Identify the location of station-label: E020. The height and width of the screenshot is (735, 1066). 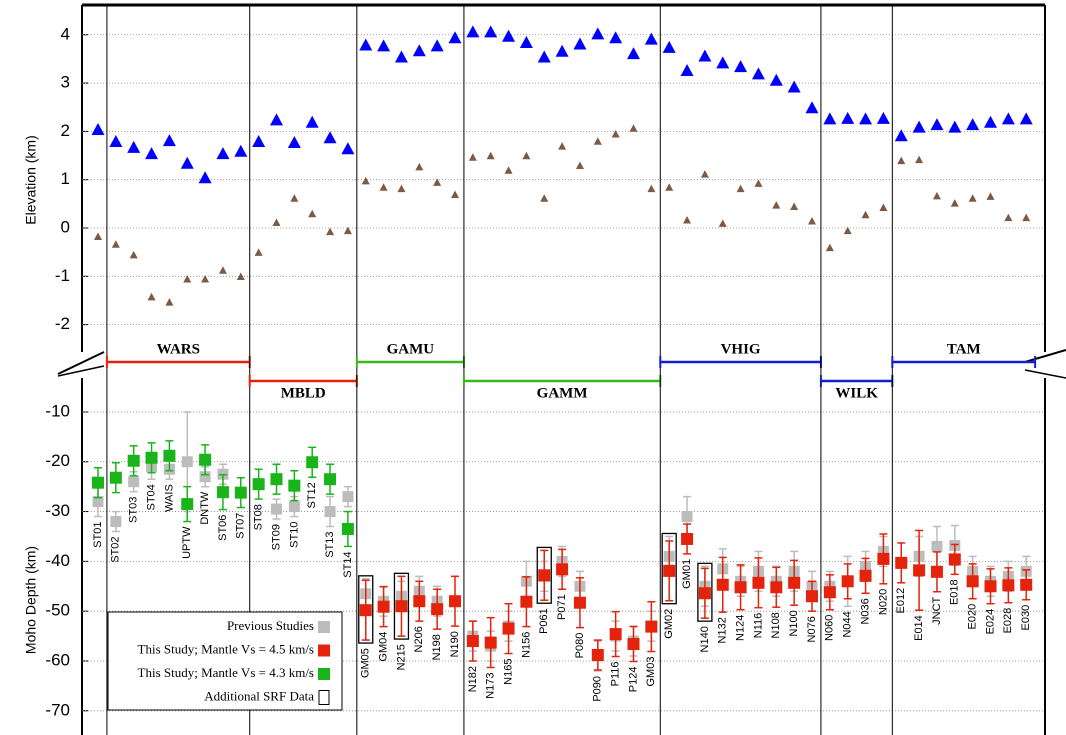
(973, 617).